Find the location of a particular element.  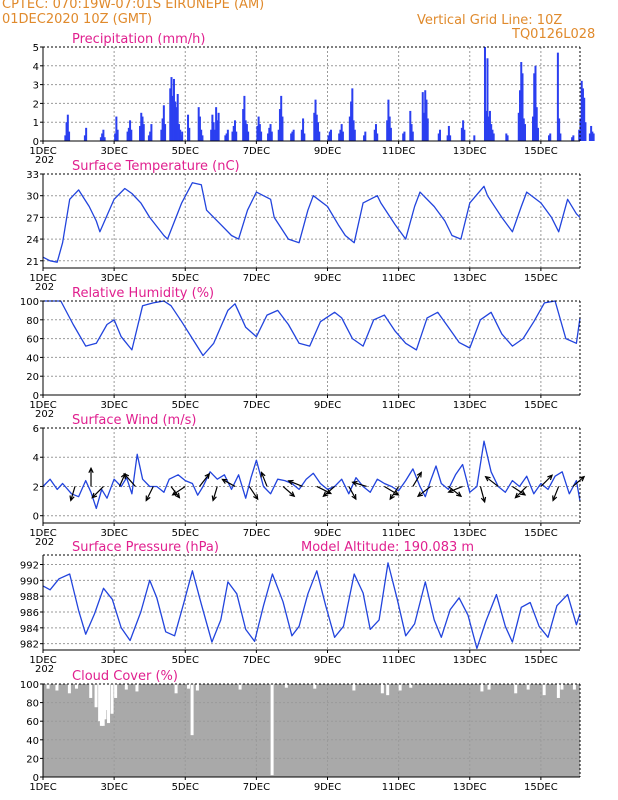

x-year-label: 202 is located at coordinates (44, 669).